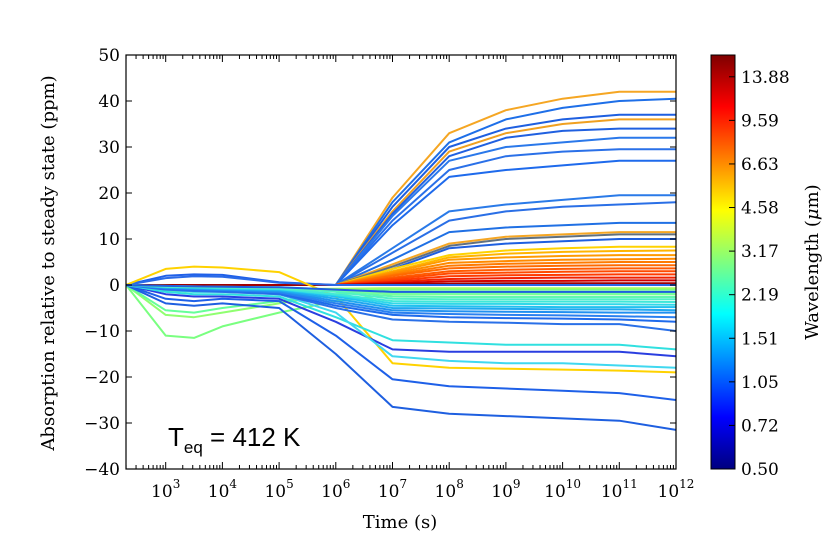 This screenshot has height=554, width=830. Describe the element at coordinates (335, 489) in the screenshot. I see `x-tick-label: 10⁶` at that location.